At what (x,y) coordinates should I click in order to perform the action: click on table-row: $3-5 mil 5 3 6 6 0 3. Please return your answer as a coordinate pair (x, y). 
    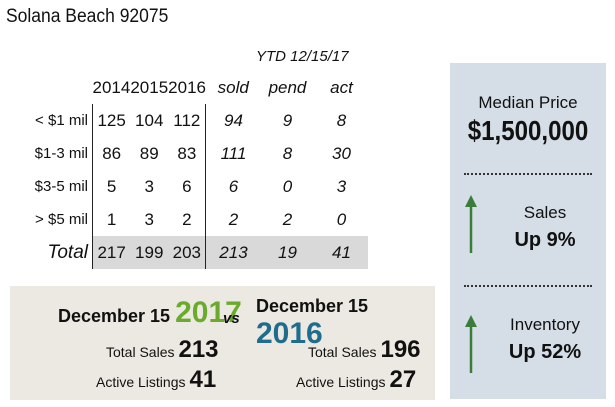
    Looking at the image, I should click on (184, 186).